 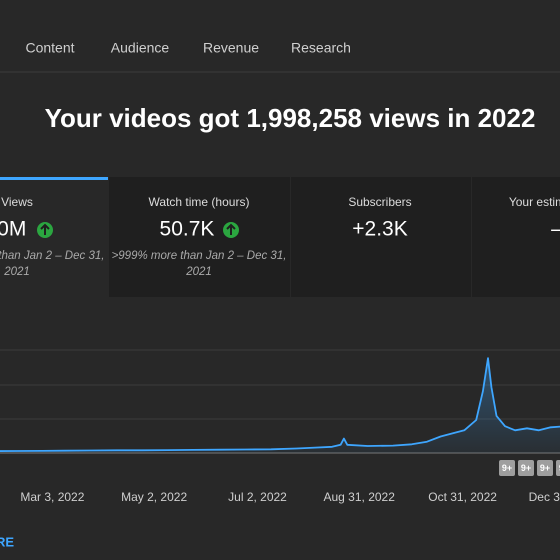 I want to click on card-value: 2.0M, so click(x=13, y=229).